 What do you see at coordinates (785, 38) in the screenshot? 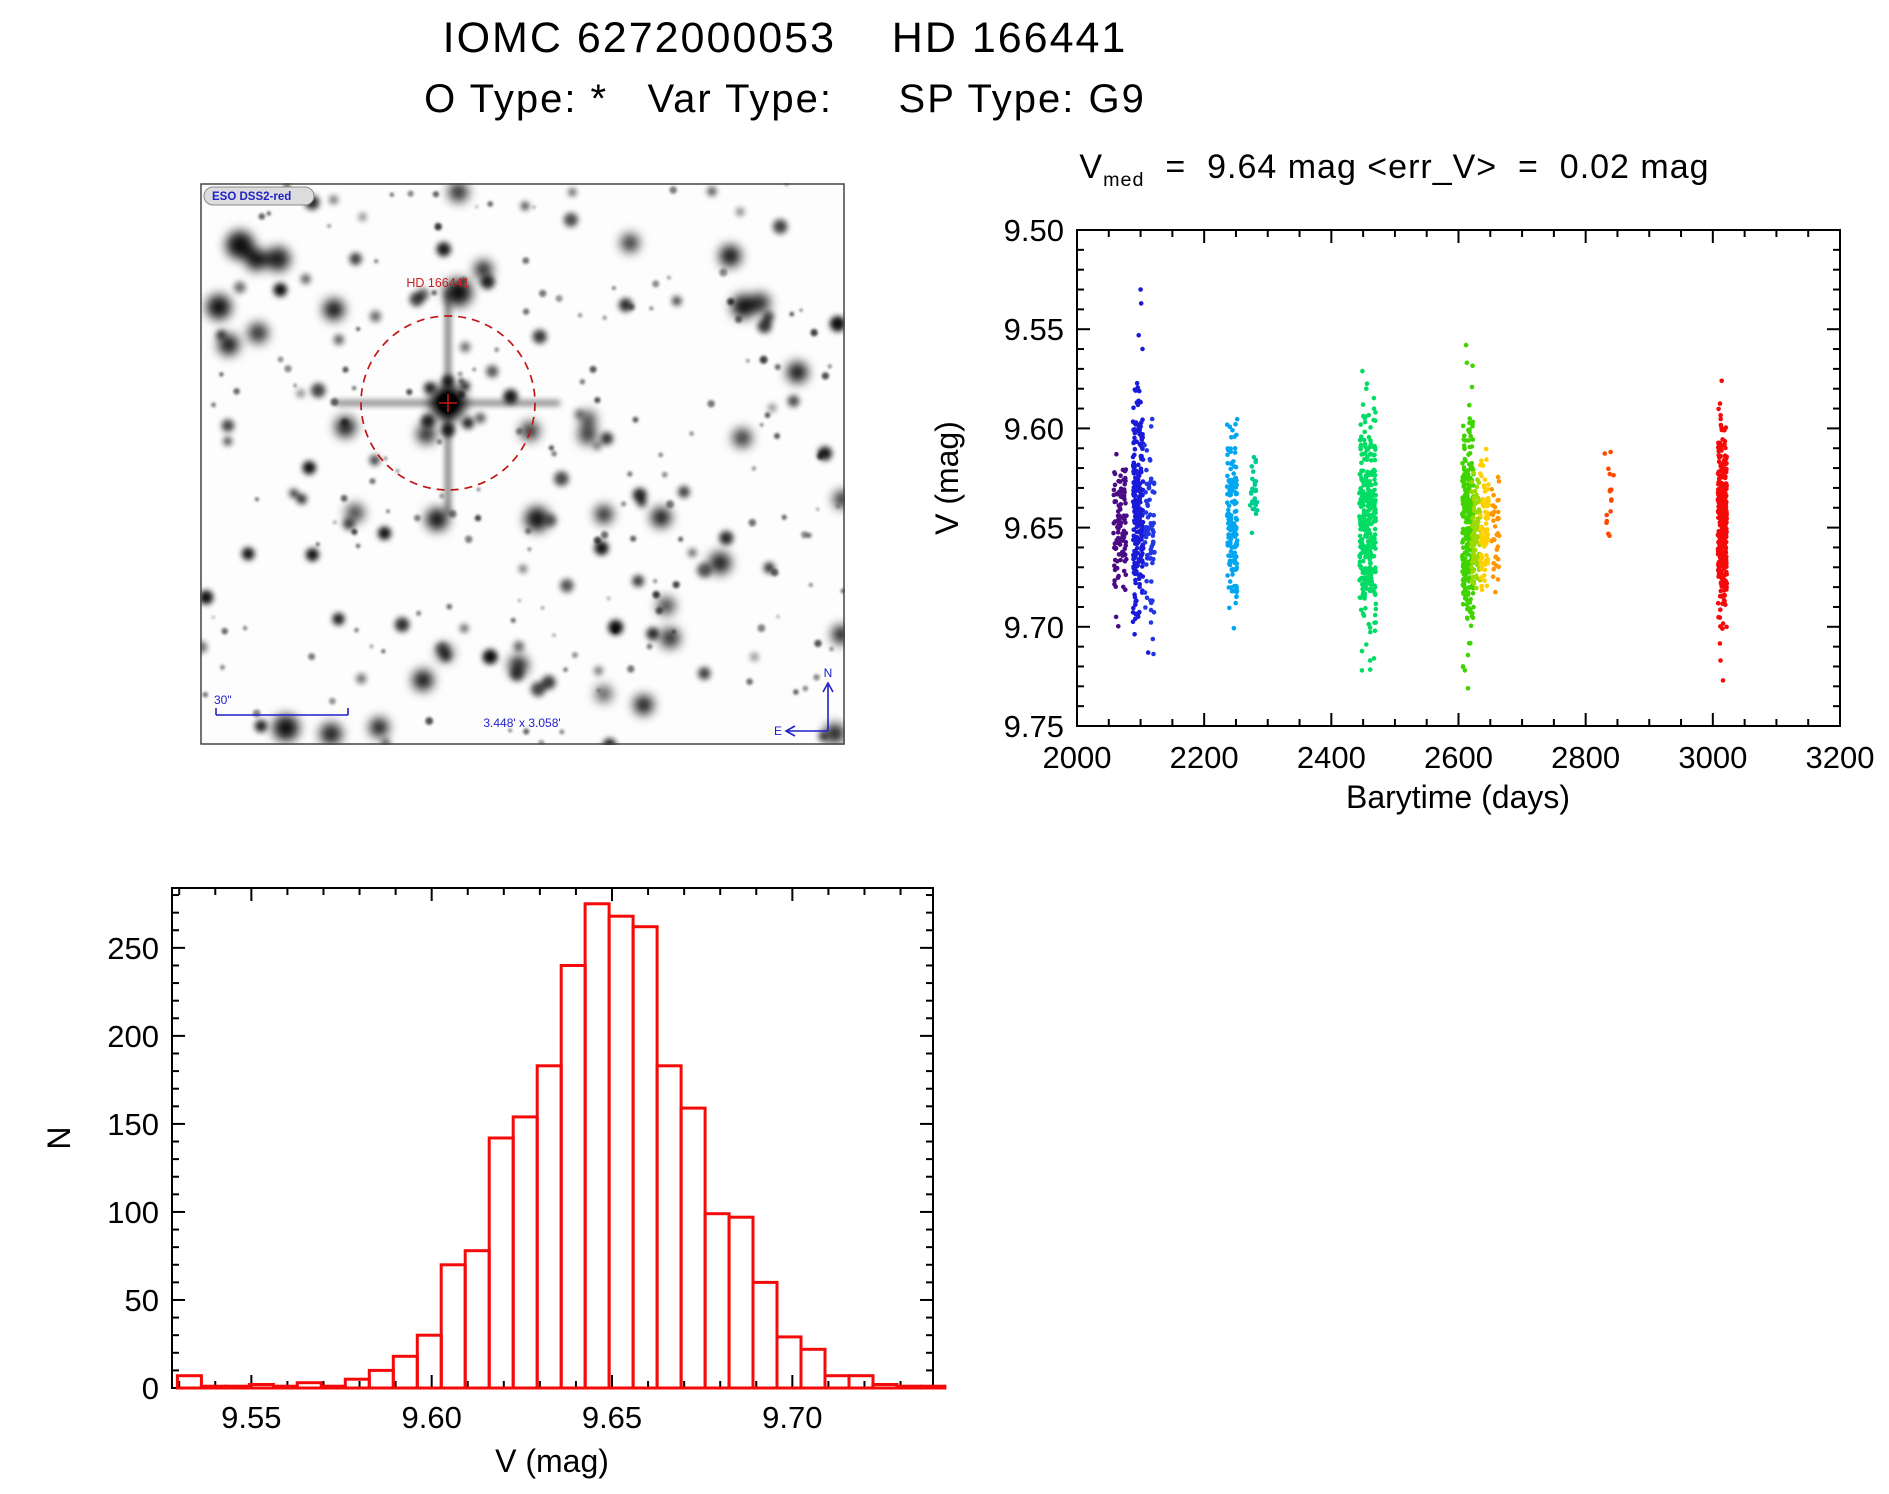
I see `page-title: IOMC 6272000053 HD 166441` at bounding box center [785, 38].